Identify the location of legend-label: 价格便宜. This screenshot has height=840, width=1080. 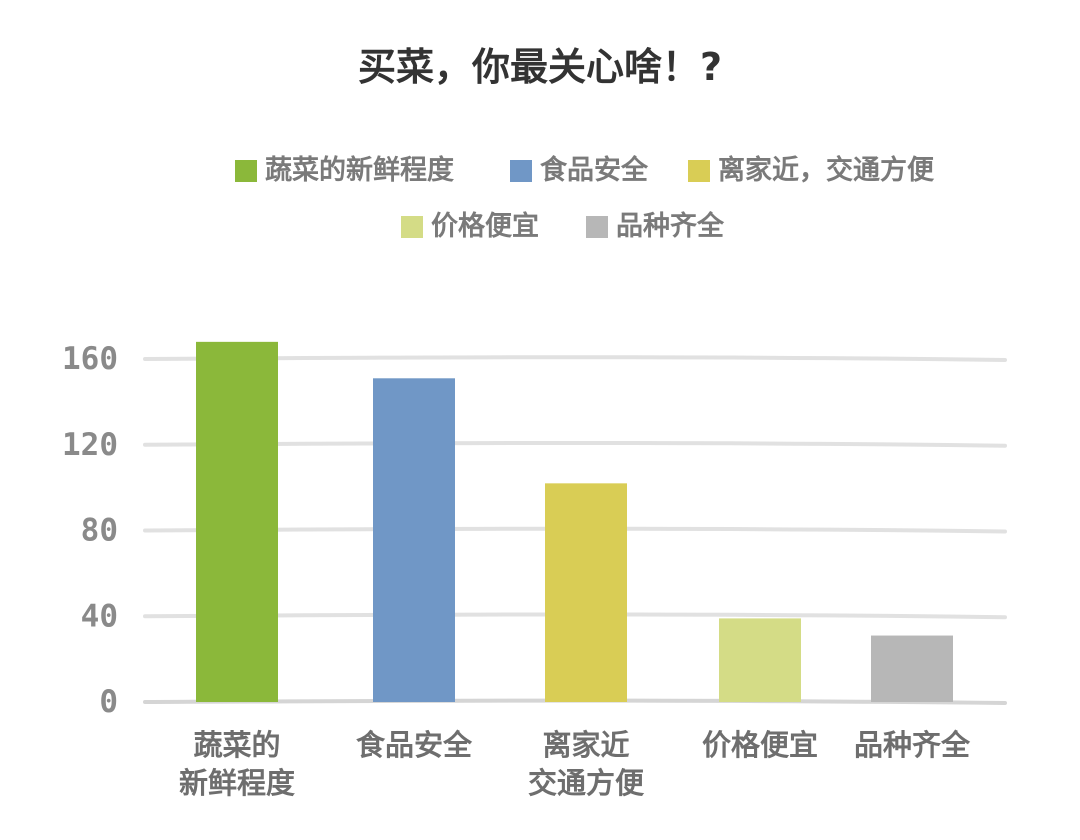
(485, 226).